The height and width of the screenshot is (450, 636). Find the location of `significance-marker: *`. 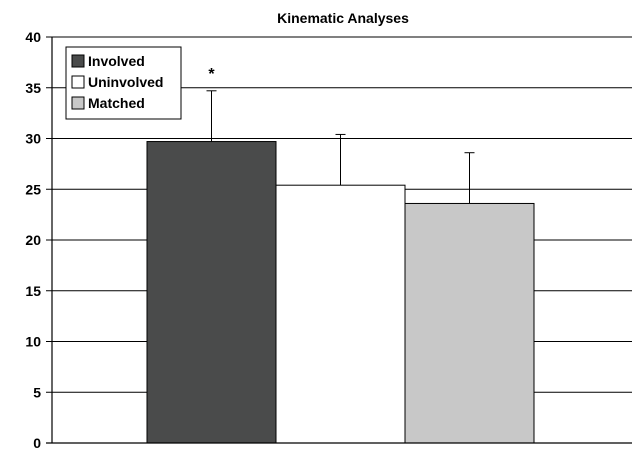

significance-marker: * is located at coordinates (211, 74).